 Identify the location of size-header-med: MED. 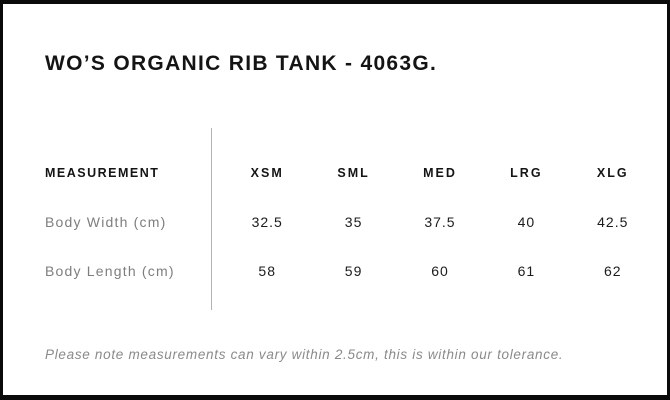
(440, 172).